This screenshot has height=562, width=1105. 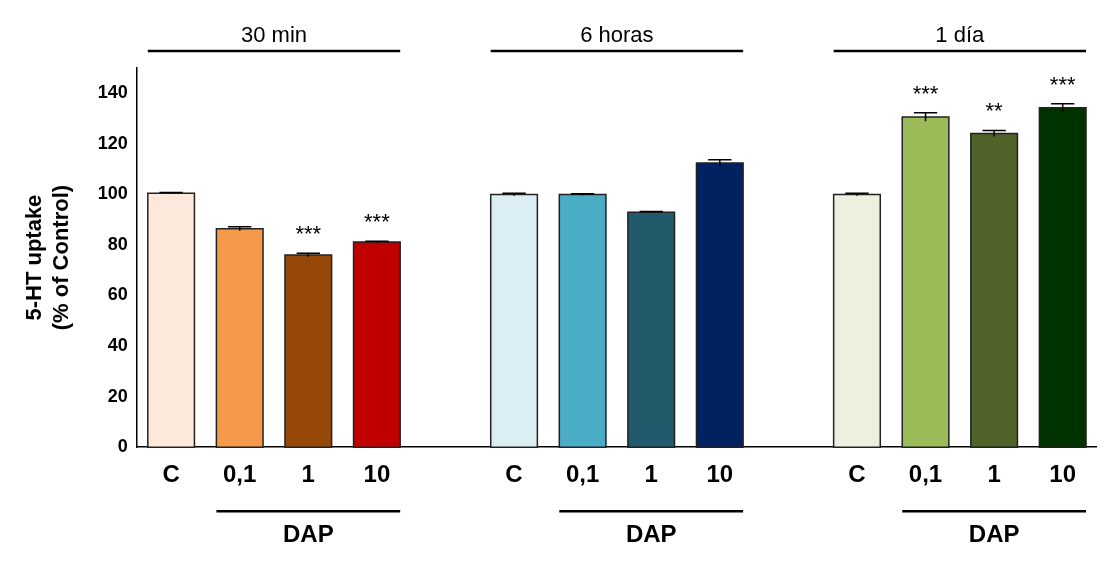 I want to click on y-axis-title: 5-HT uptake (% of Control), so click(x=47, y=257).